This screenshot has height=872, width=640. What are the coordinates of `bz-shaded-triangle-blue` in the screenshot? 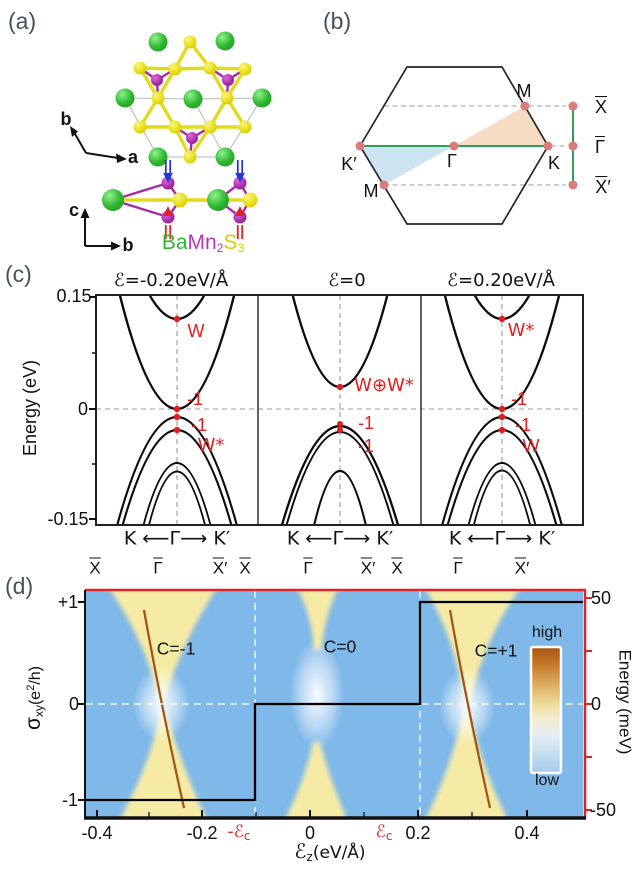 It's located at (407, 165).